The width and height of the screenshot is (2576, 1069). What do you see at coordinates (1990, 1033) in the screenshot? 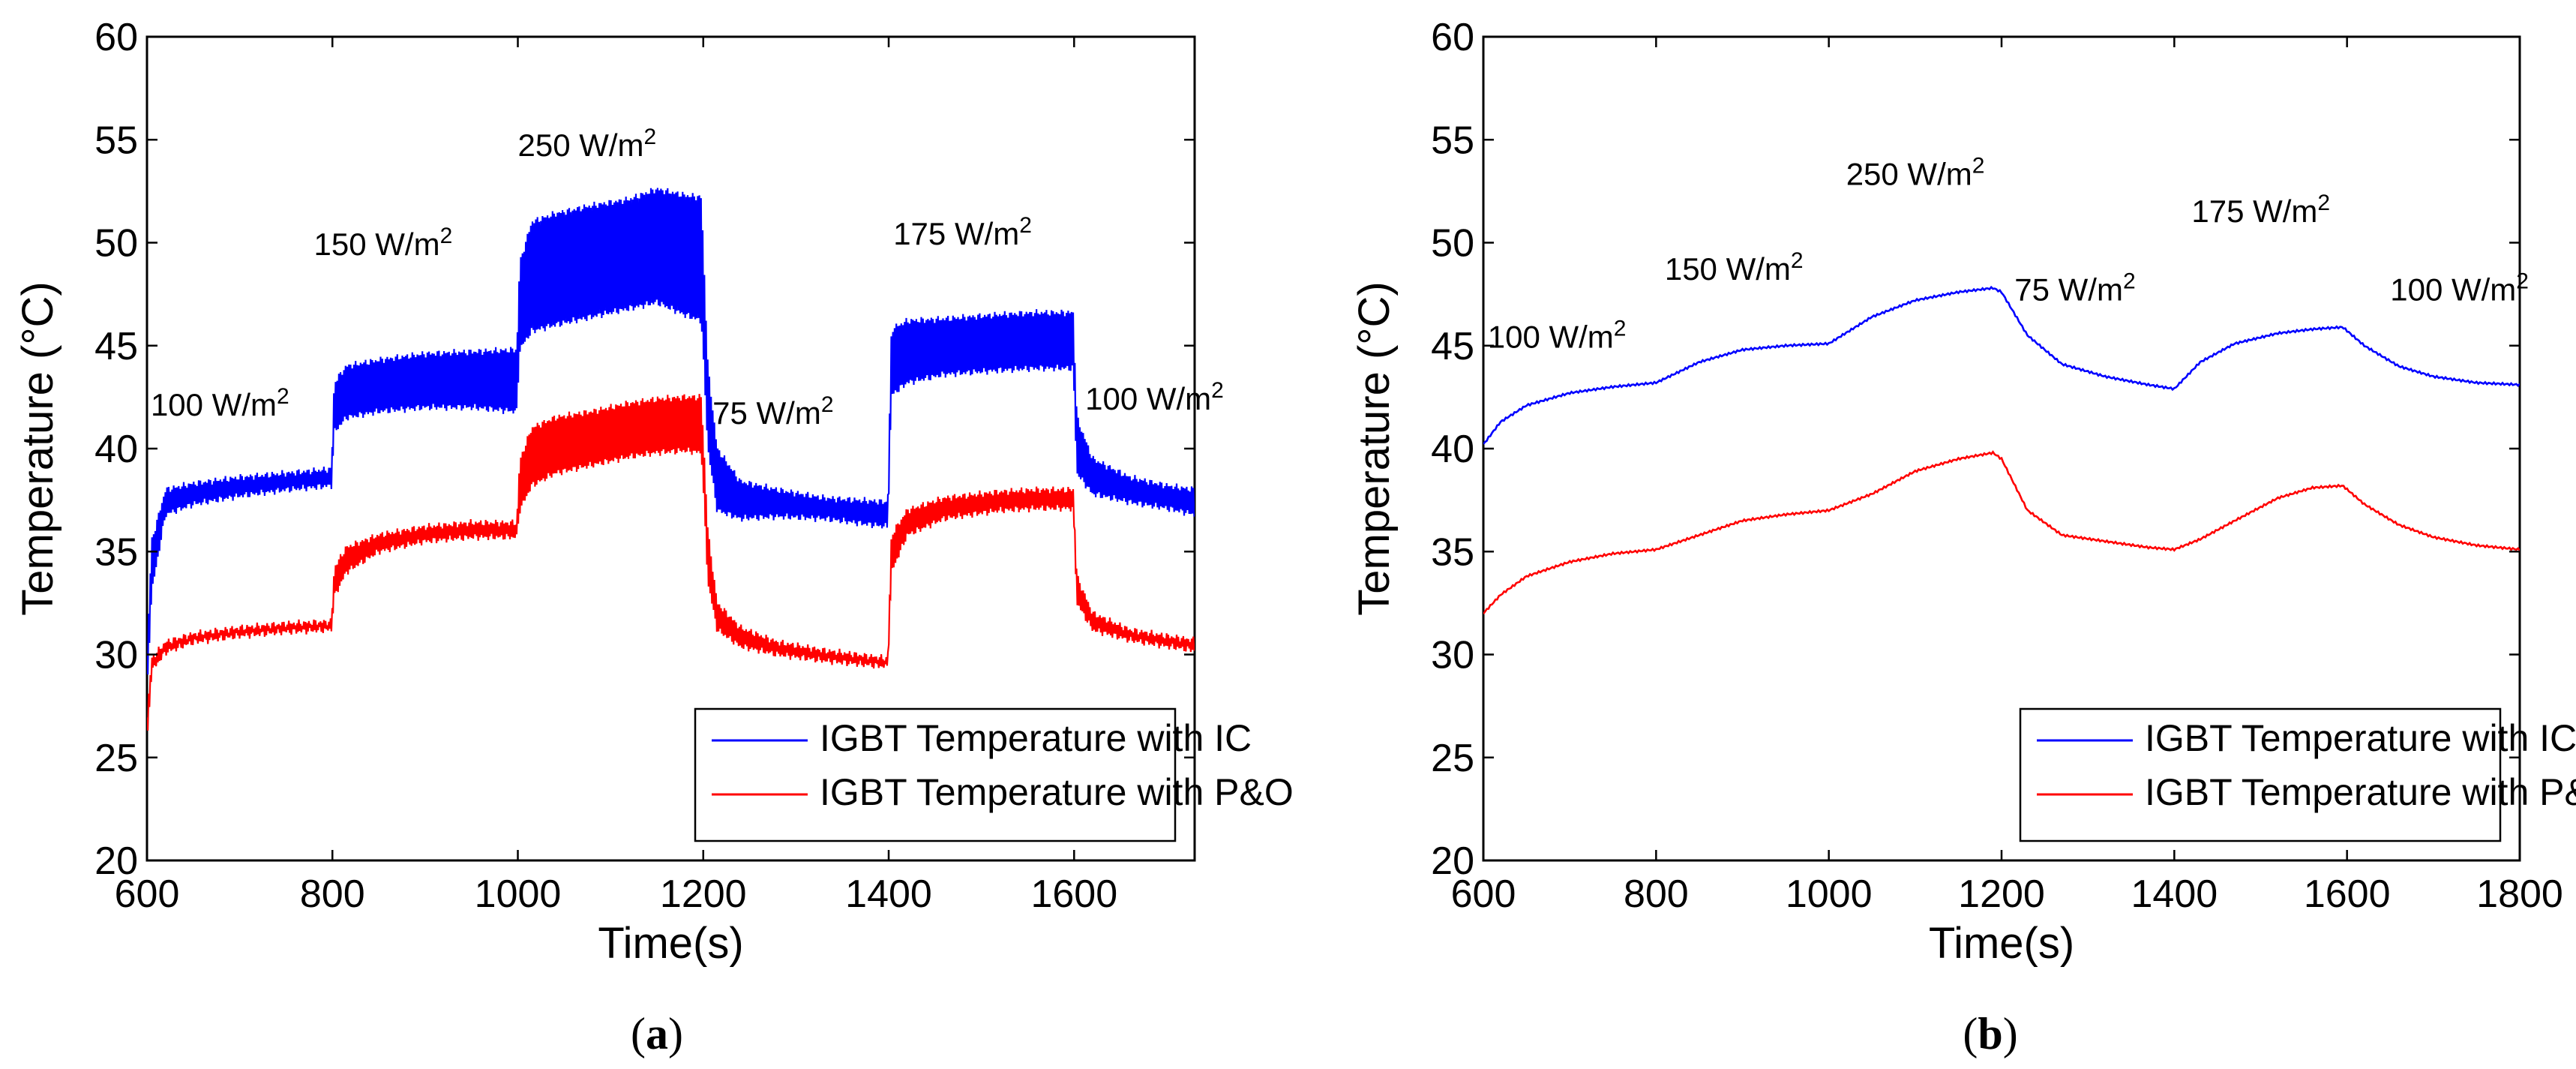
I see `panel-caption: (b)` at bounding box center [1990, 1033].